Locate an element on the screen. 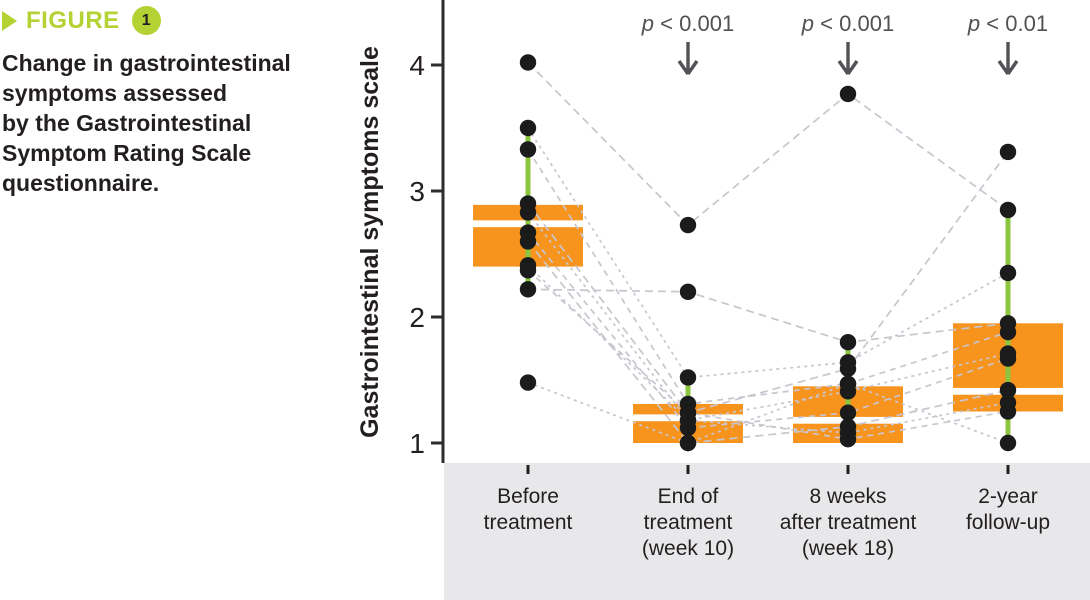 This screenshot has width=1090, height=600. figure-header: FIGURE 1 is located at coordinates (174, 20).